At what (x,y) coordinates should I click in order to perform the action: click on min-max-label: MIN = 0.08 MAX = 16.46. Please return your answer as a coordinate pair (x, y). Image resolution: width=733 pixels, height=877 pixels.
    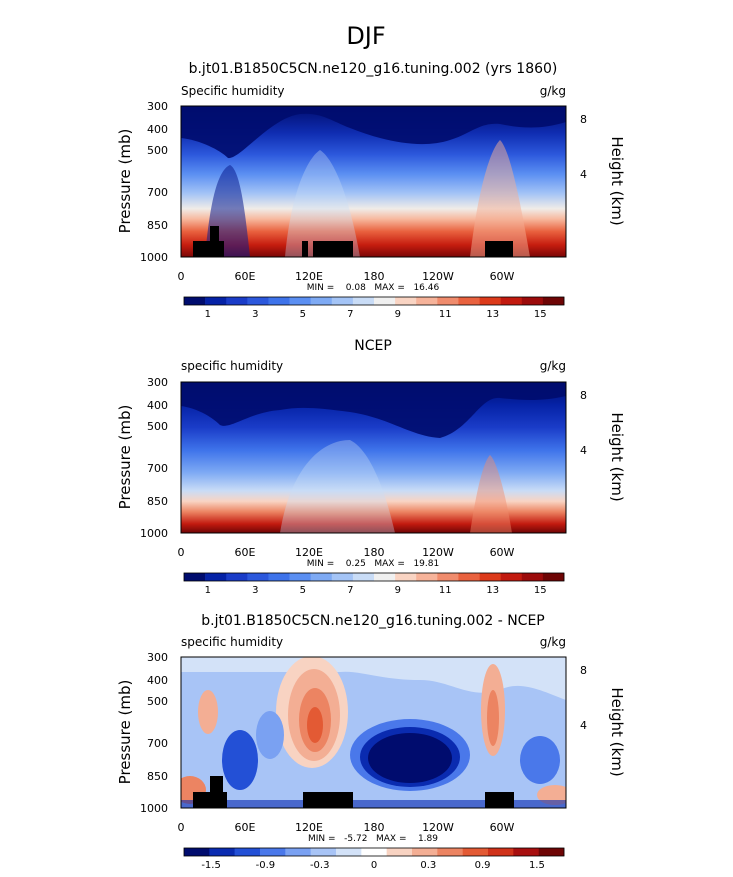
    Looking at the image, I should click on (373, 288).